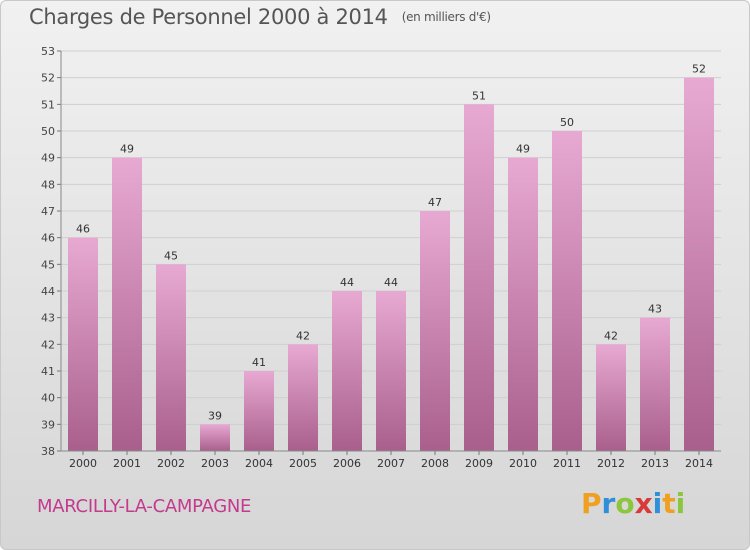  I want to click on x-tick-label: 2001, so click(127, 463).